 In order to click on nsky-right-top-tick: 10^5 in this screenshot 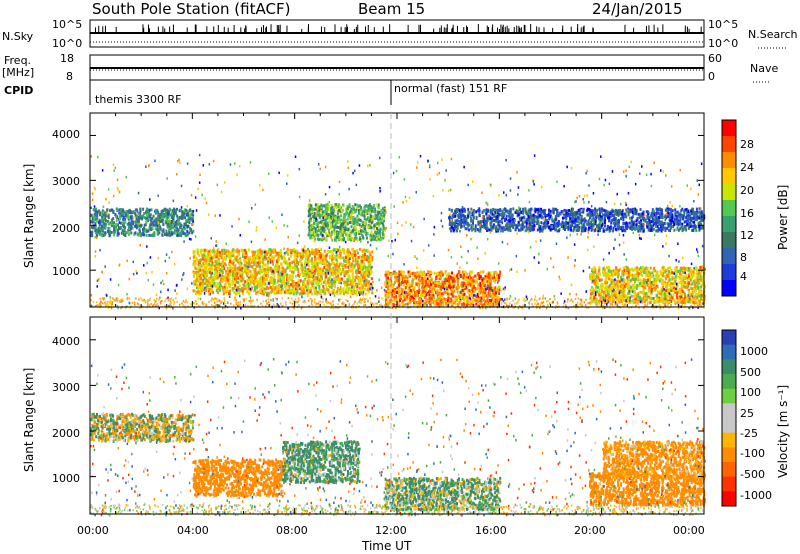, I will do `click(723, 24)`.